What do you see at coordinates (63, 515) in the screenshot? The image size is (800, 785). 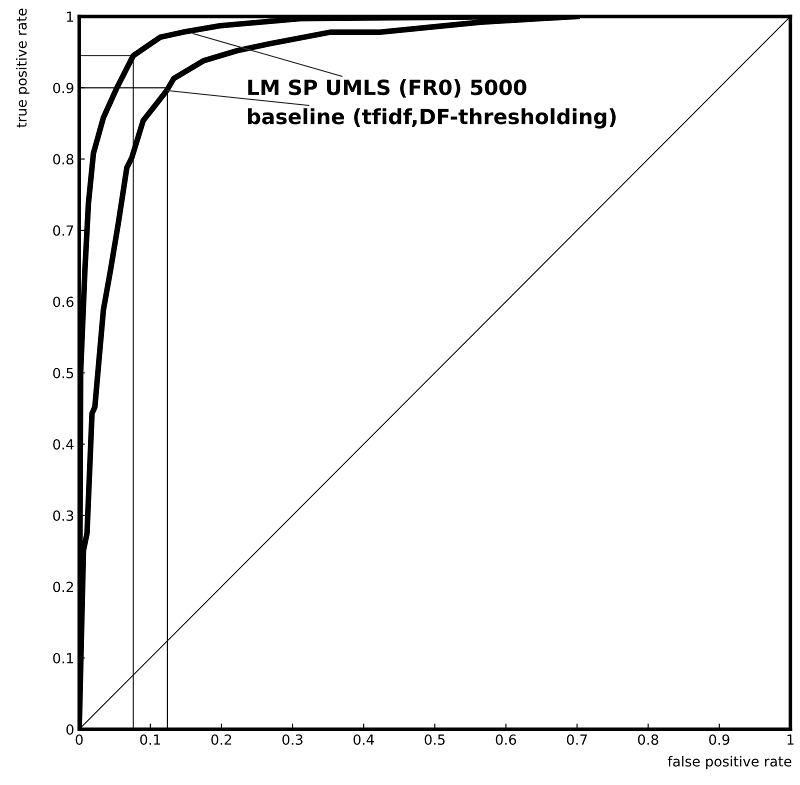 I see `y-tick-label: 0.3` at bounding box center [63, 515].